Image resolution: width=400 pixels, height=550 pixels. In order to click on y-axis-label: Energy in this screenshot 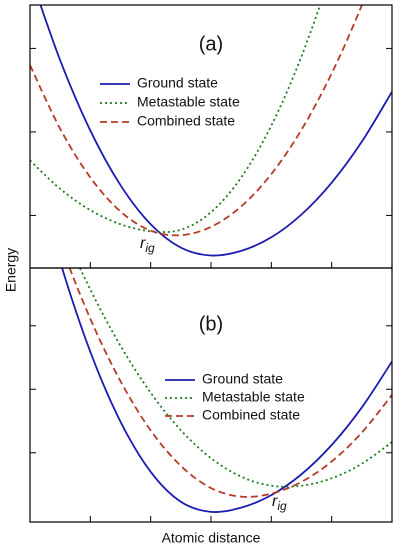, I will do `click(11, 270)`.